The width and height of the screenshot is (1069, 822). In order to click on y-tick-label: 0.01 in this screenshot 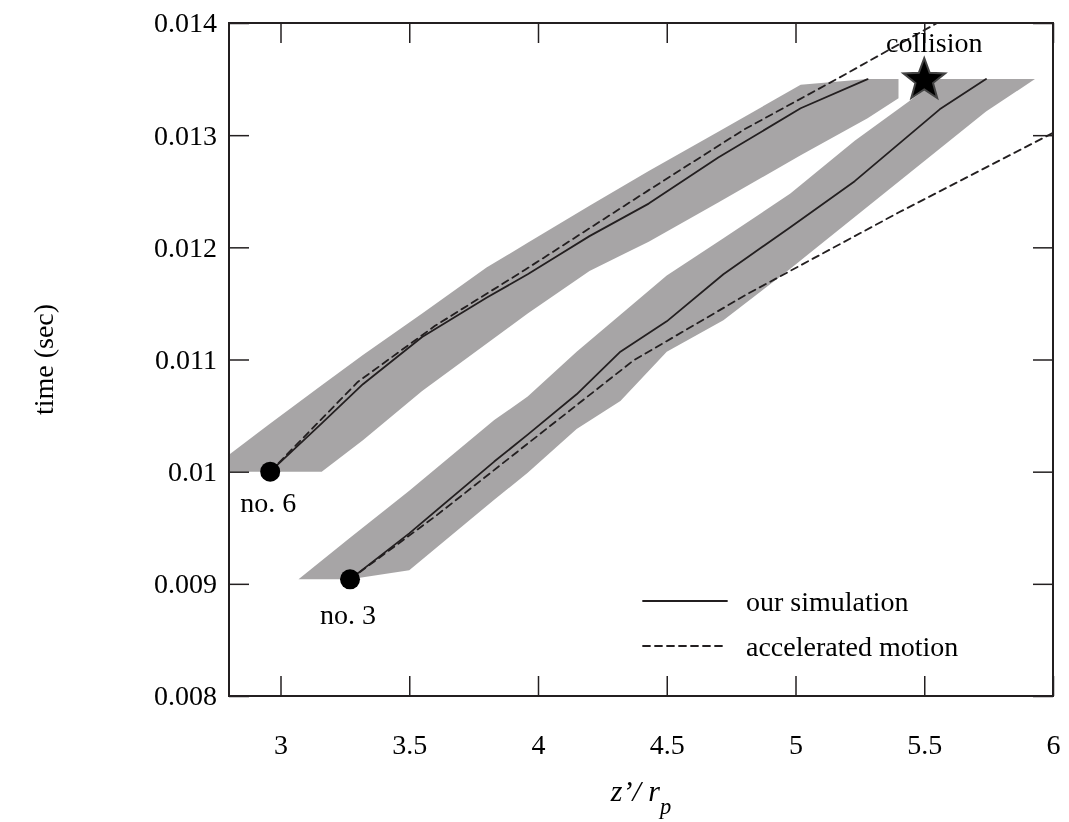, I will do `click(192, 472)`.